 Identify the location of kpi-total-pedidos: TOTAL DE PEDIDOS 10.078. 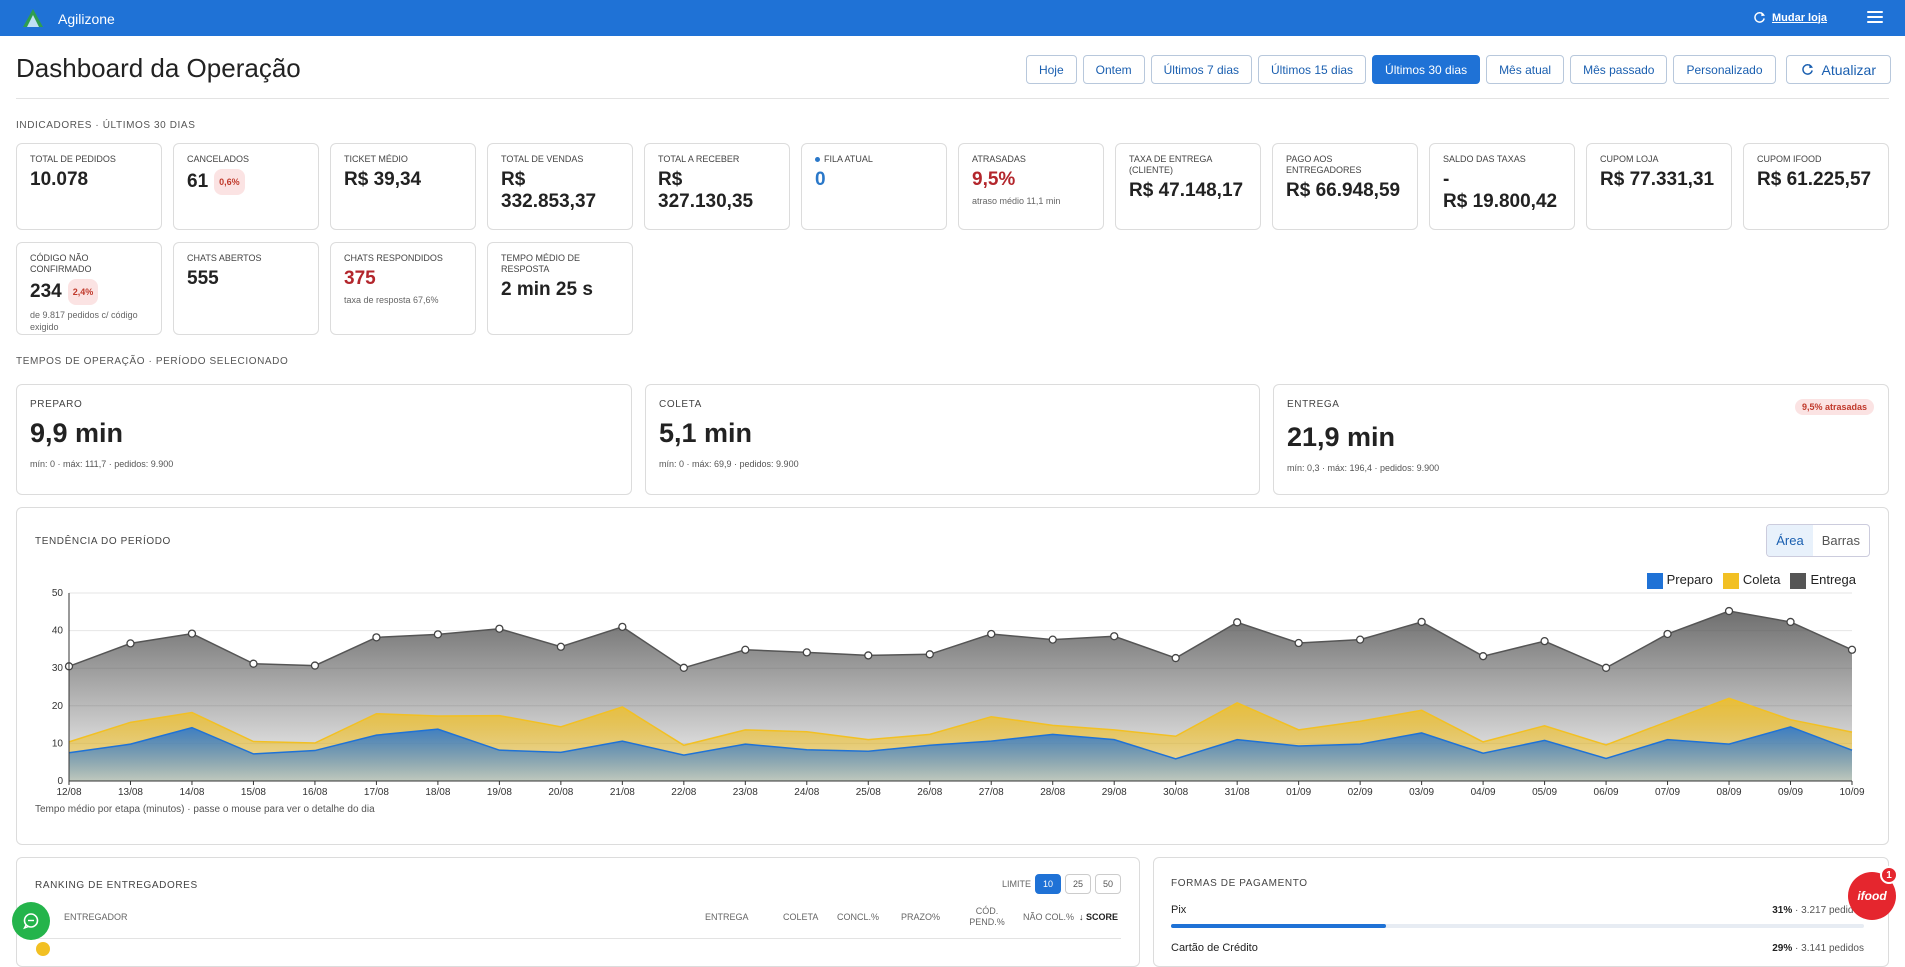
(89, 186).